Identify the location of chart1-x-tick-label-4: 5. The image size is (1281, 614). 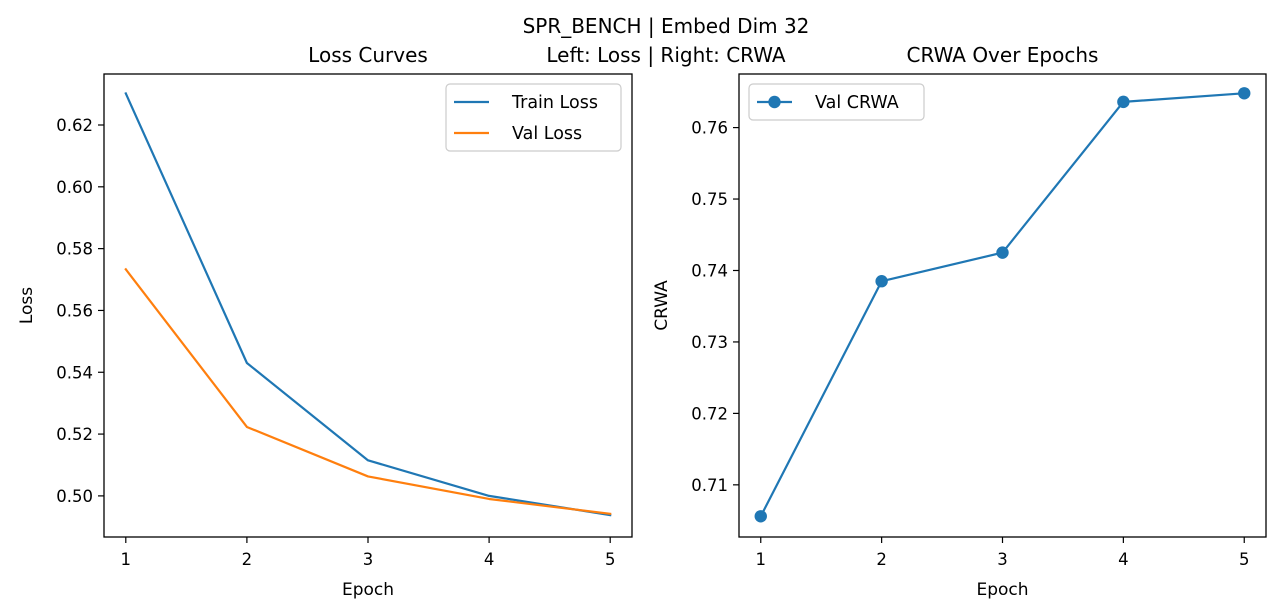
(1244, 559).